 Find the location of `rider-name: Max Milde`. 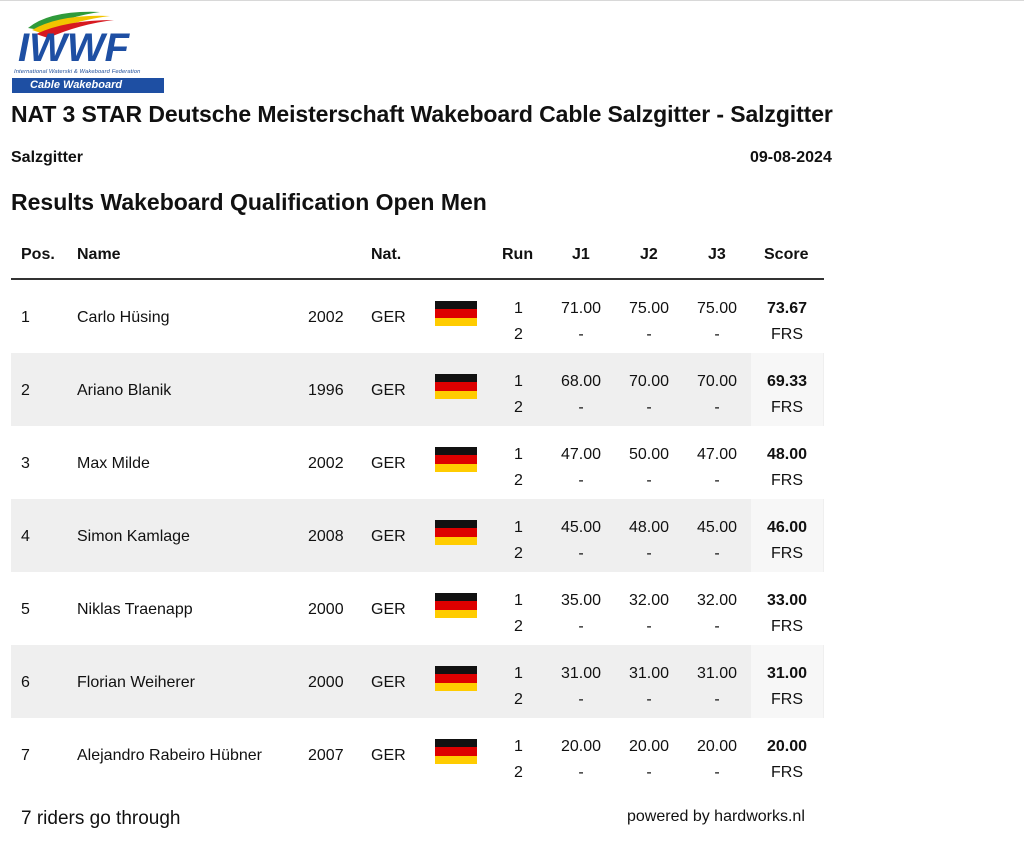

rider-name: Max Milde is located at coordinates (113, 463).